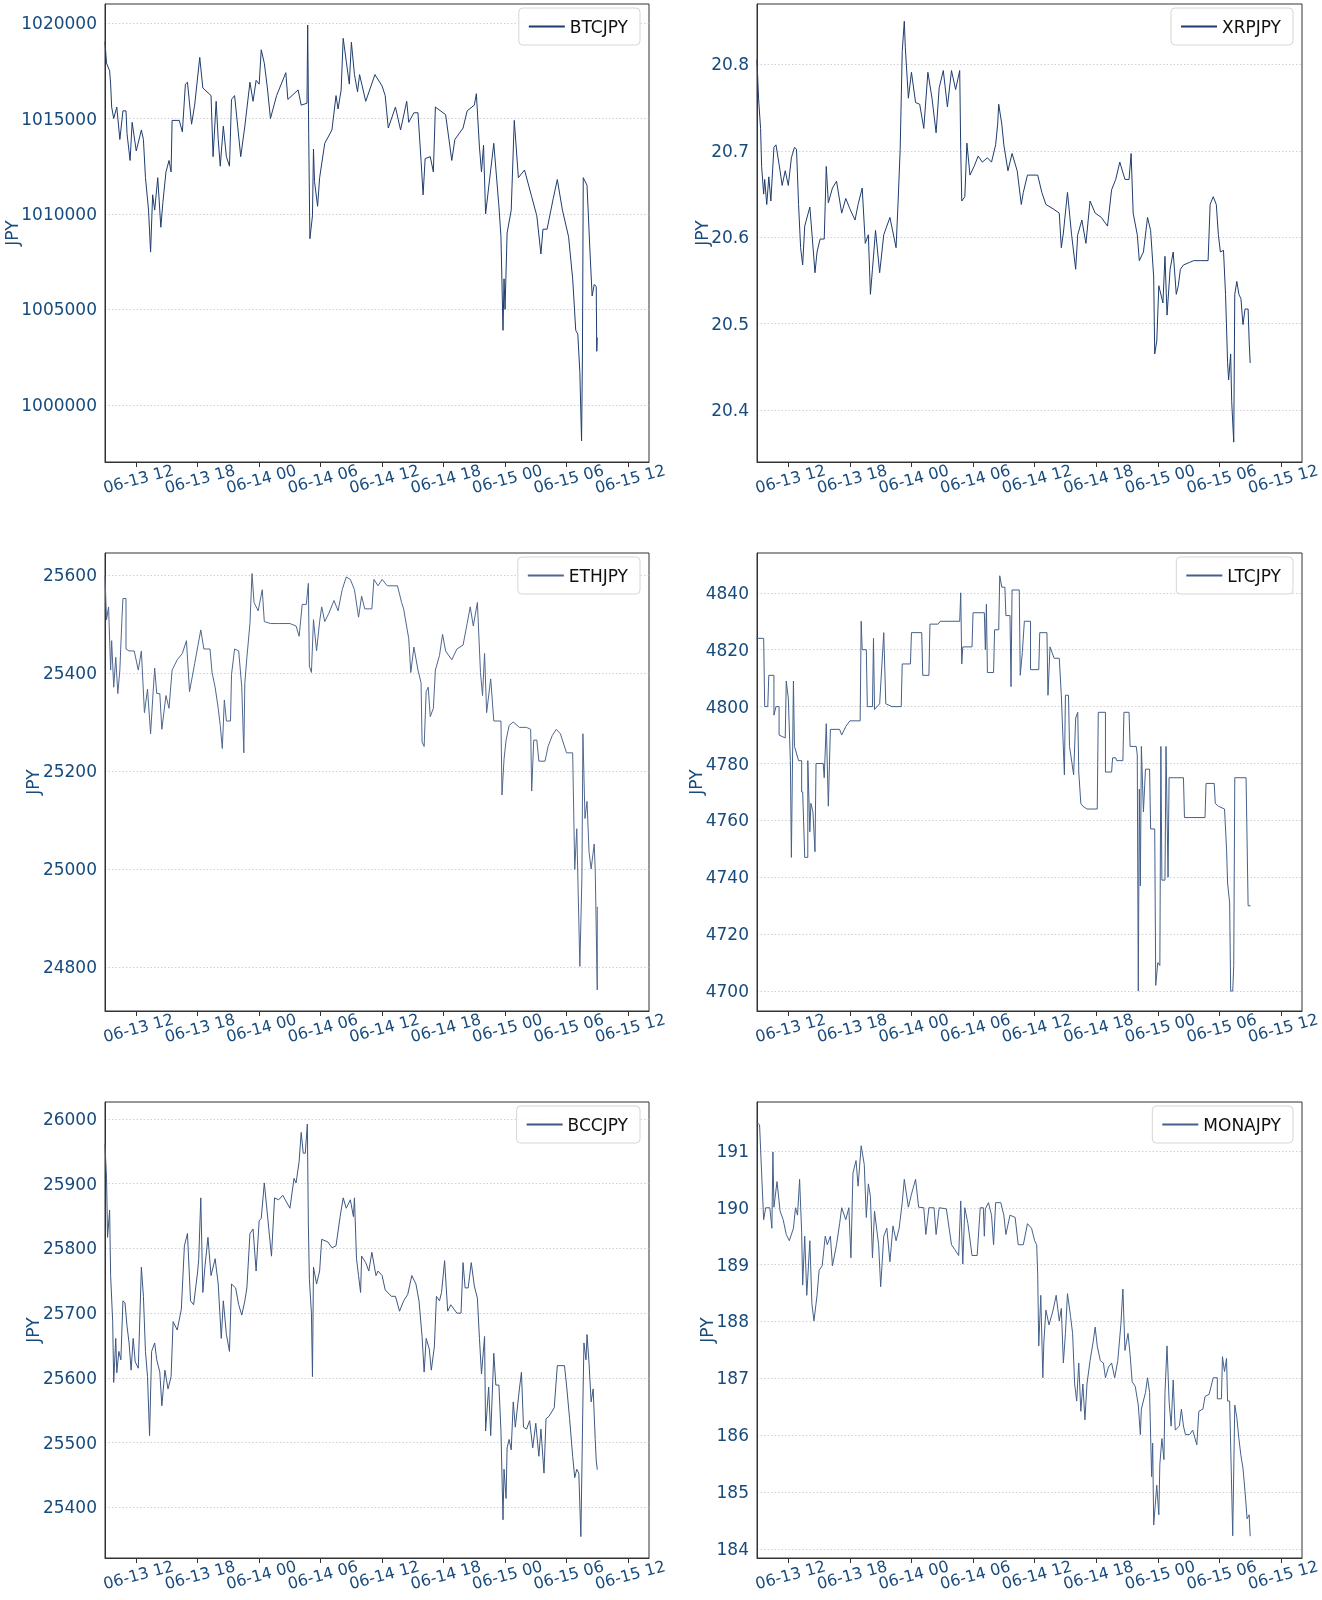 This screenshot has height=1600, width=1322. I want to click on y-tick-label: 187, so click(732, 1378).